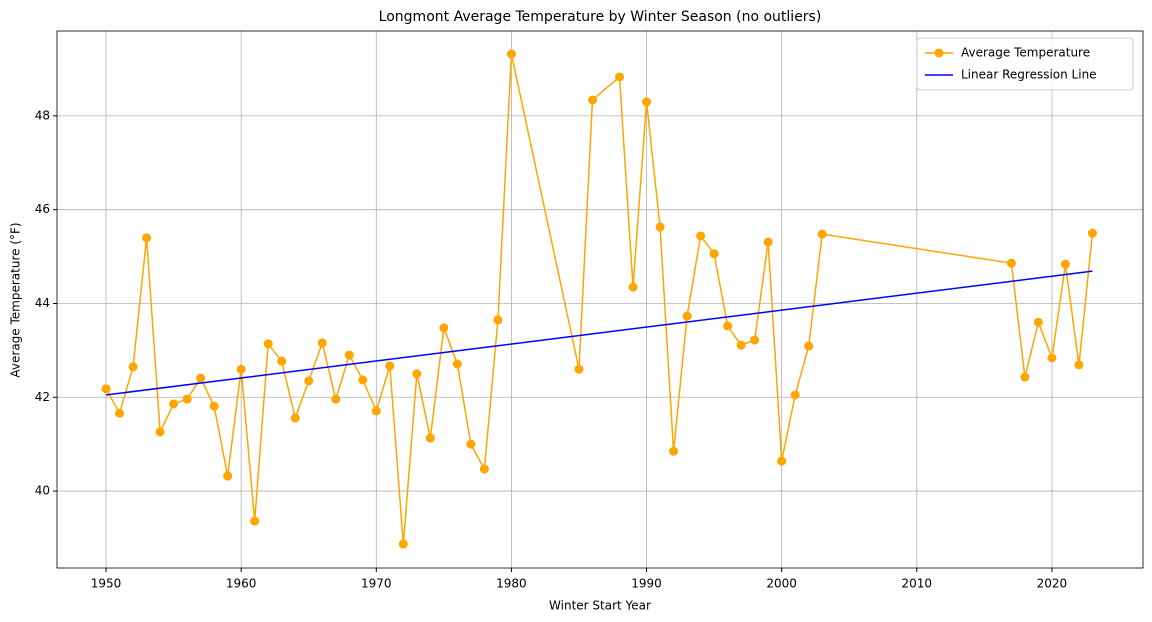  I want to click on x-tick-label: 2010, so click(917, 584).